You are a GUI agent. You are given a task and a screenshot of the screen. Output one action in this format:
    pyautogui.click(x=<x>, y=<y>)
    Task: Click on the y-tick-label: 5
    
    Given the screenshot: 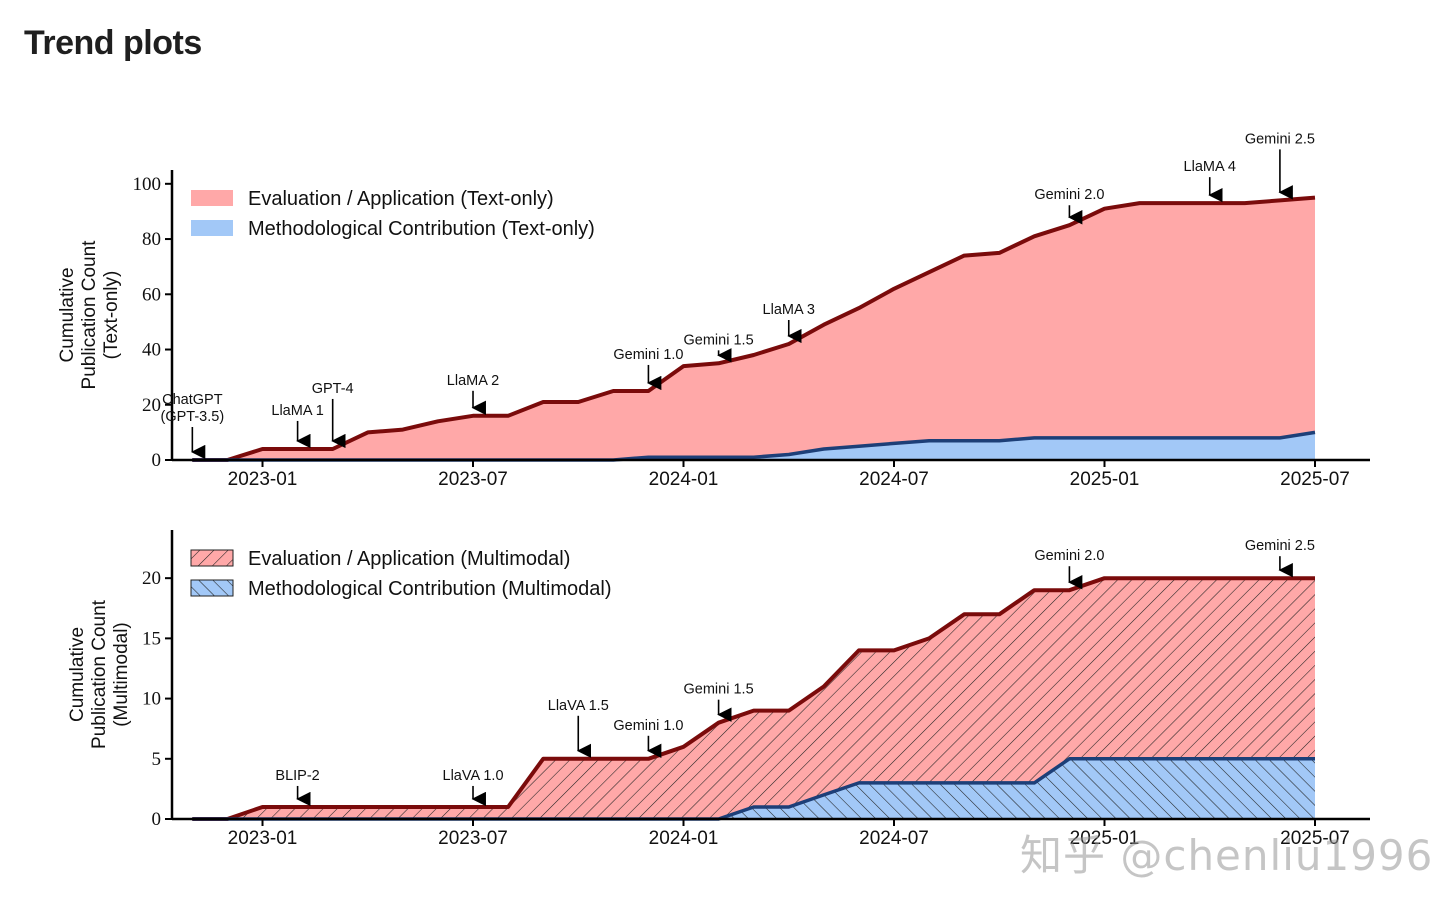 What is the action you would take?
    pyautogui.click(x=157, y=759)
    